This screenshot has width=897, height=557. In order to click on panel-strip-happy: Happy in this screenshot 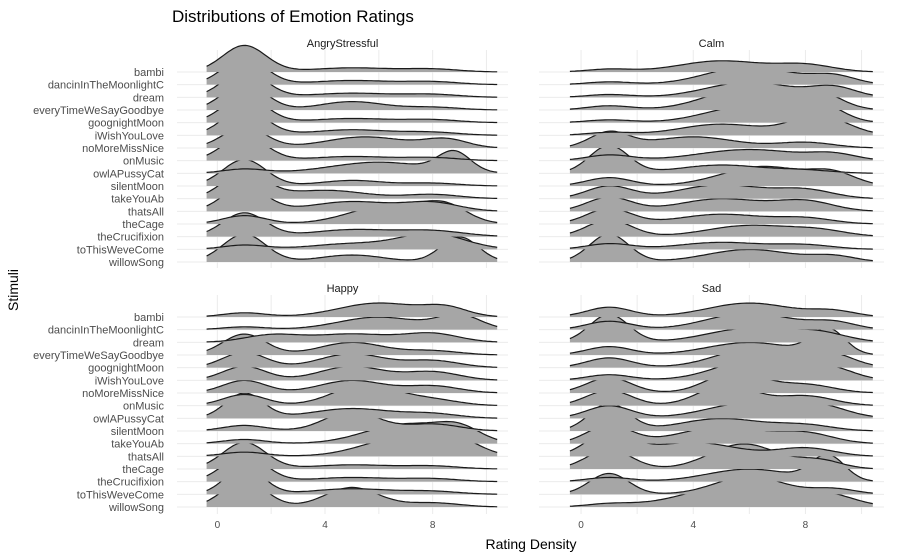, I will do `click(343, 289)`.